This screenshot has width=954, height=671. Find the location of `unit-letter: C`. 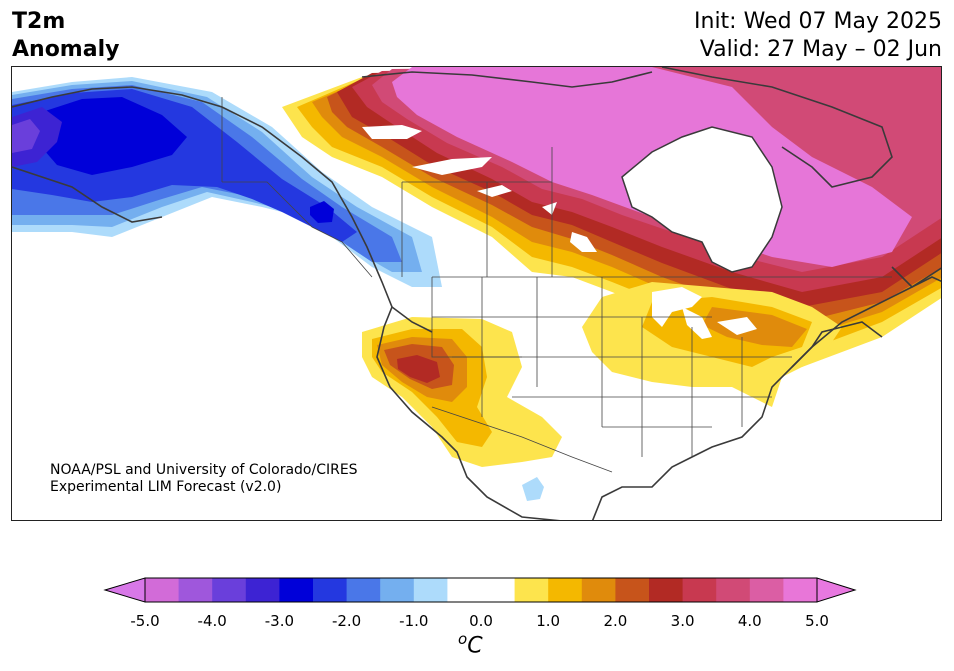

unit-letter: C is located at coordinates (475, 646).